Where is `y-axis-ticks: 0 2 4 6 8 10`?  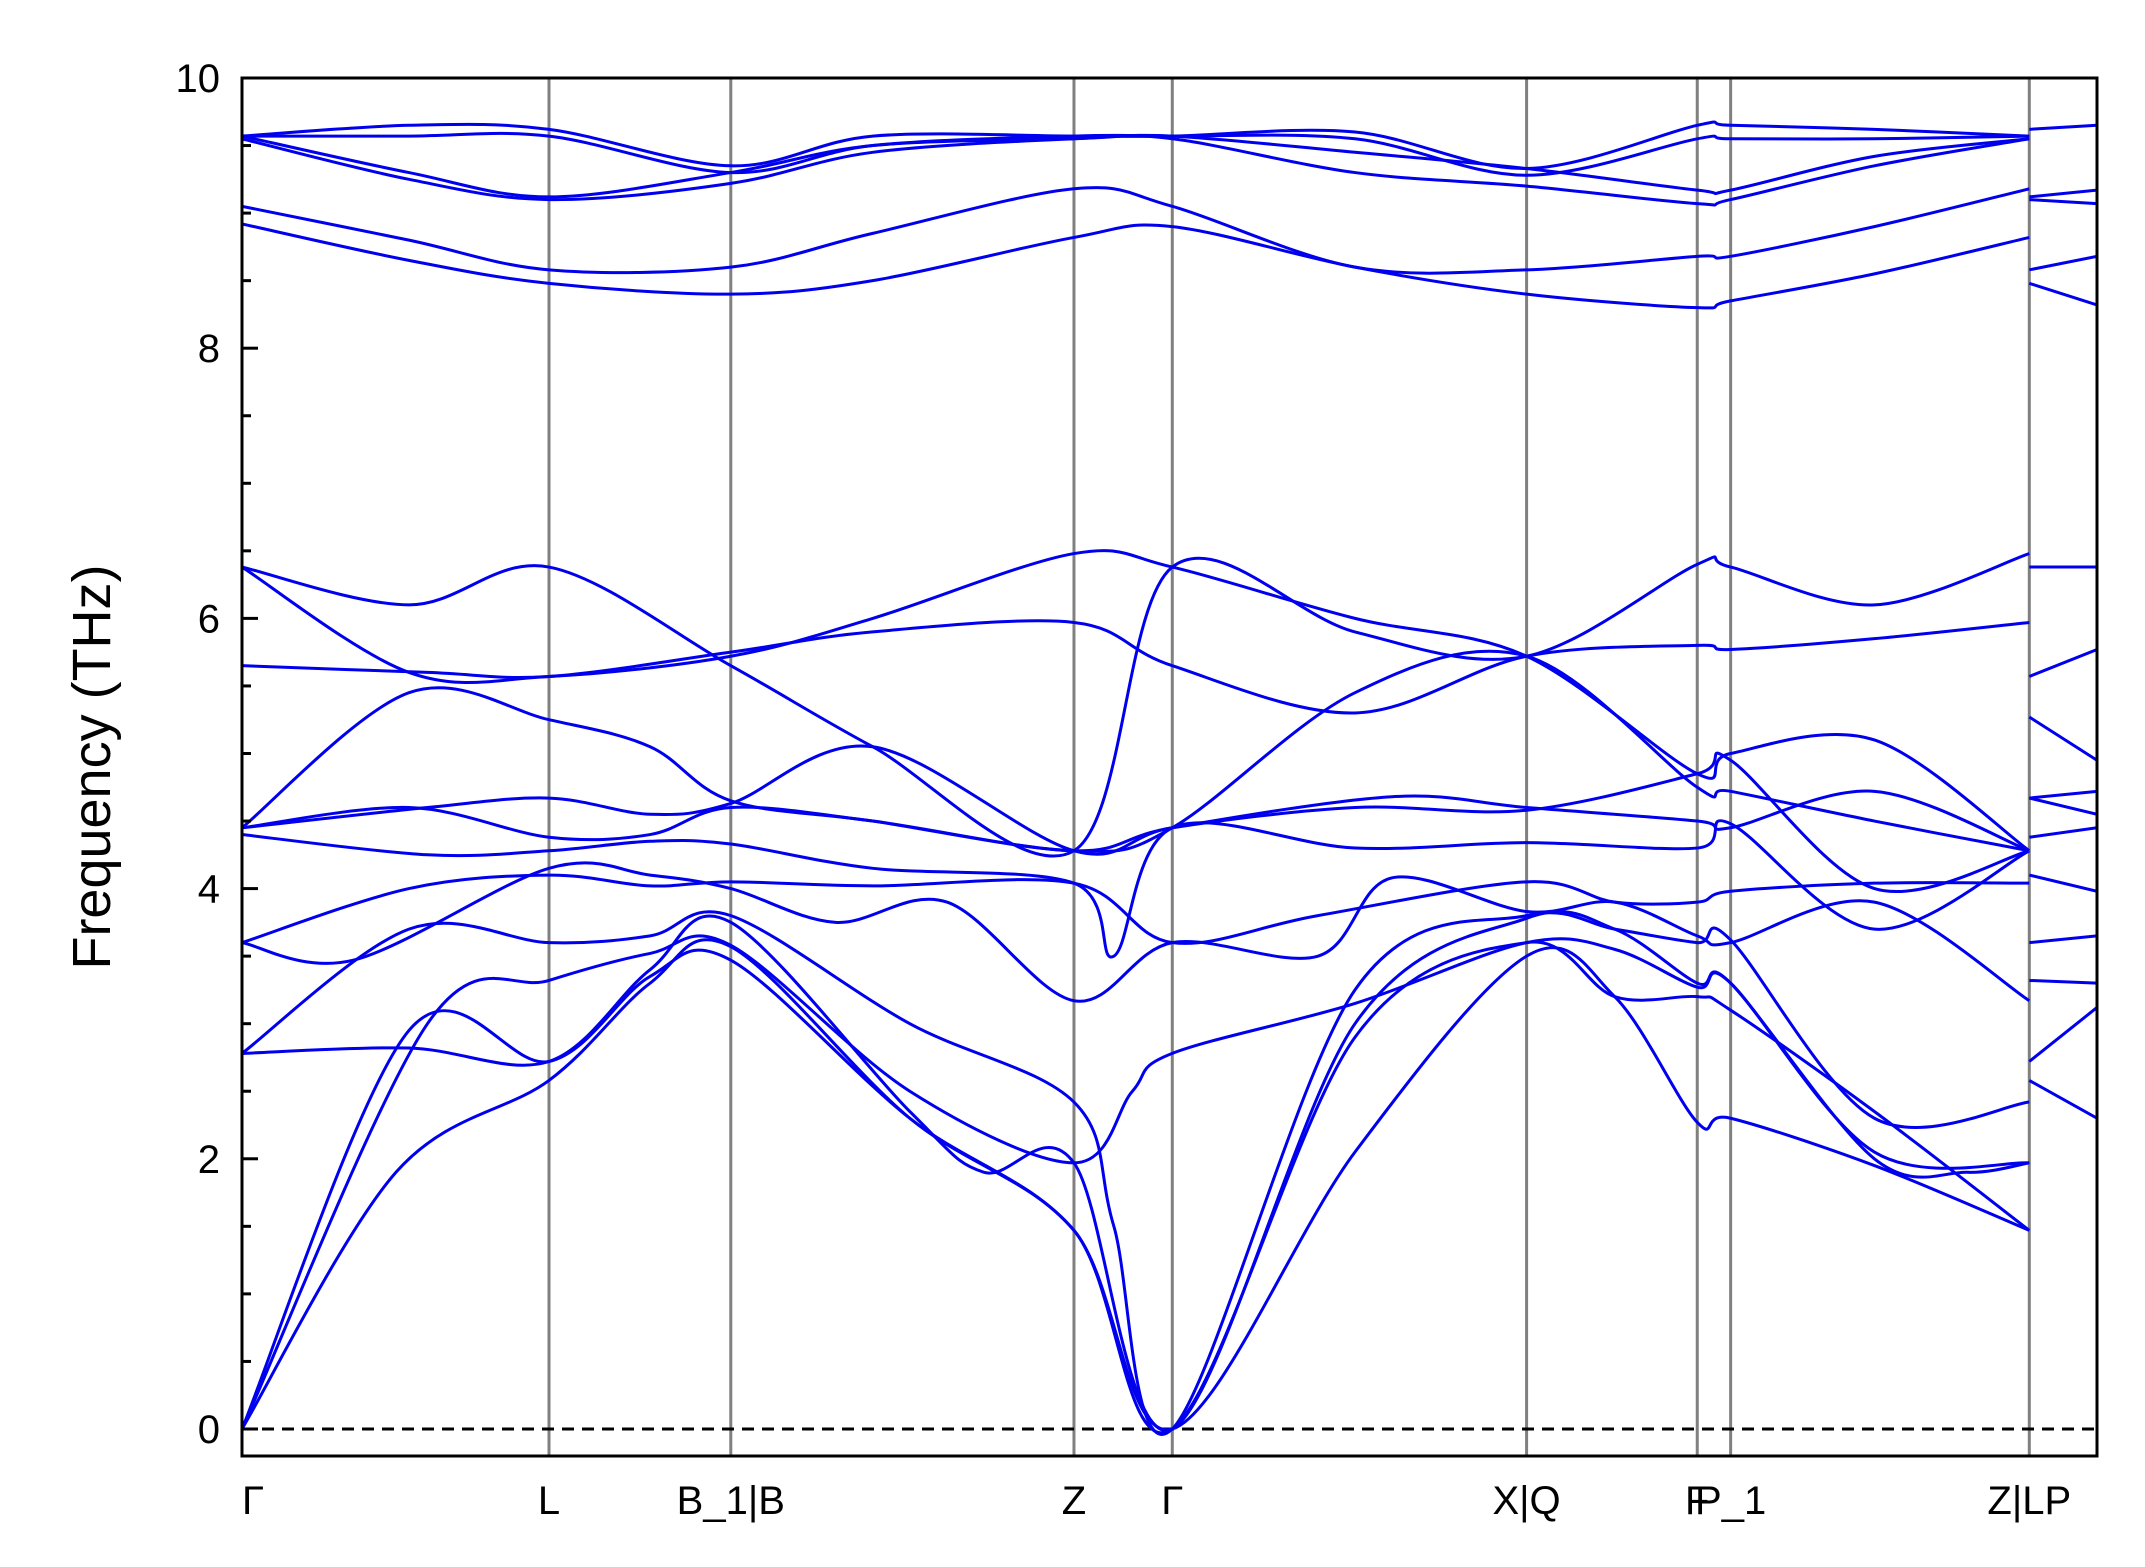 y-axis-ticks: 0 2 4 6 8 10 is located at coordinates (217, 754).